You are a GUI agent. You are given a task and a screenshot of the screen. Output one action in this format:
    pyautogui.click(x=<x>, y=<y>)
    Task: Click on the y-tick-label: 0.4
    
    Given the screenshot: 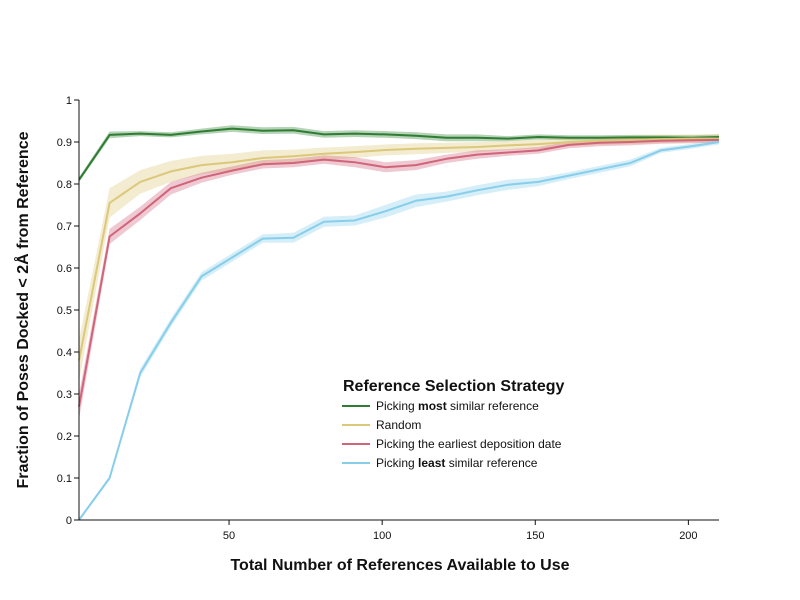 What is the action you would take?
    pyautogui.click(x=64, y=353)
    